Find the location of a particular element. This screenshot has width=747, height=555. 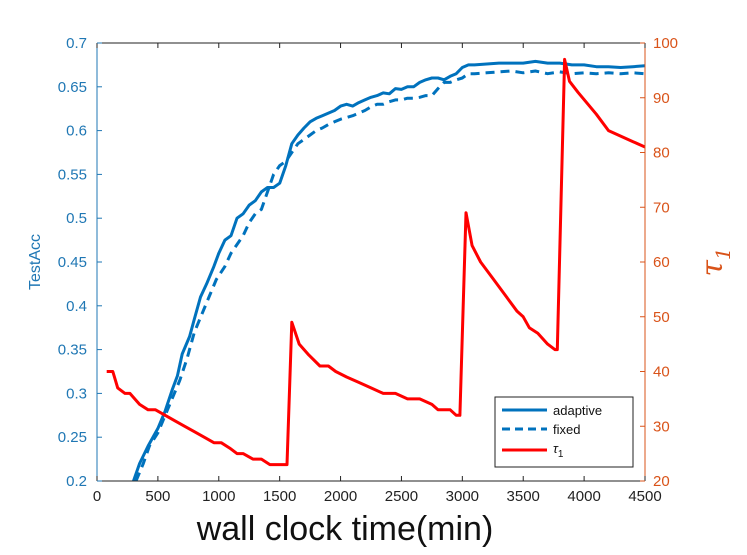

x-tick-label: 4500 is located at coordinates (644, 496).